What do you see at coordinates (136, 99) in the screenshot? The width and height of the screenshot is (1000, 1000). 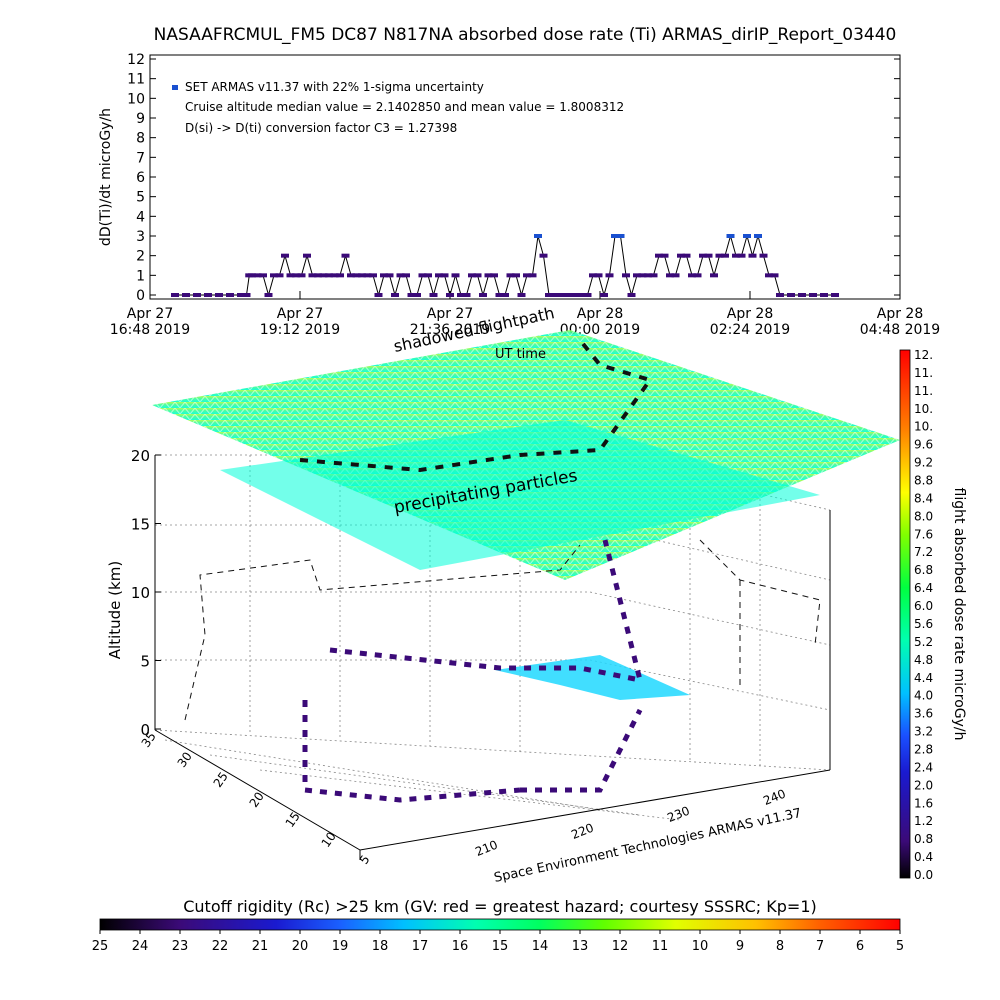 I see `top-y-tick-label: 10` at bounding box center [136, 99].